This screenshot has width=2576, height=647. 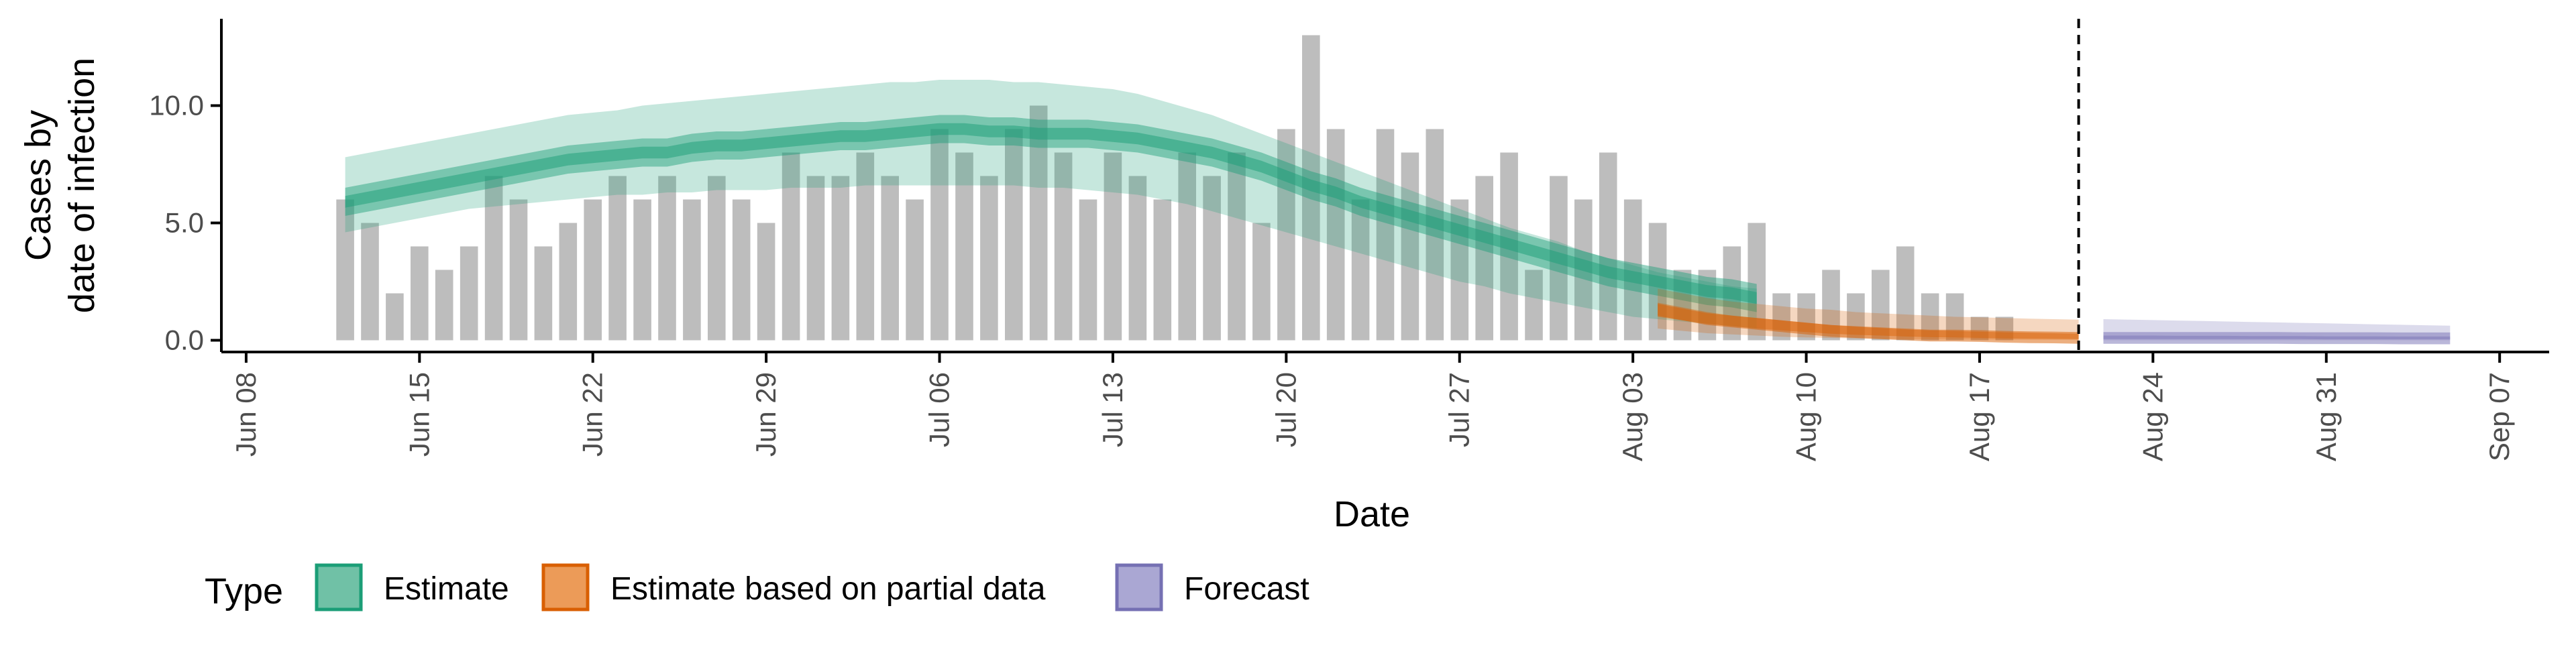 I want to click on legend-label-2: Forecast, so click(x=1246, y=589).